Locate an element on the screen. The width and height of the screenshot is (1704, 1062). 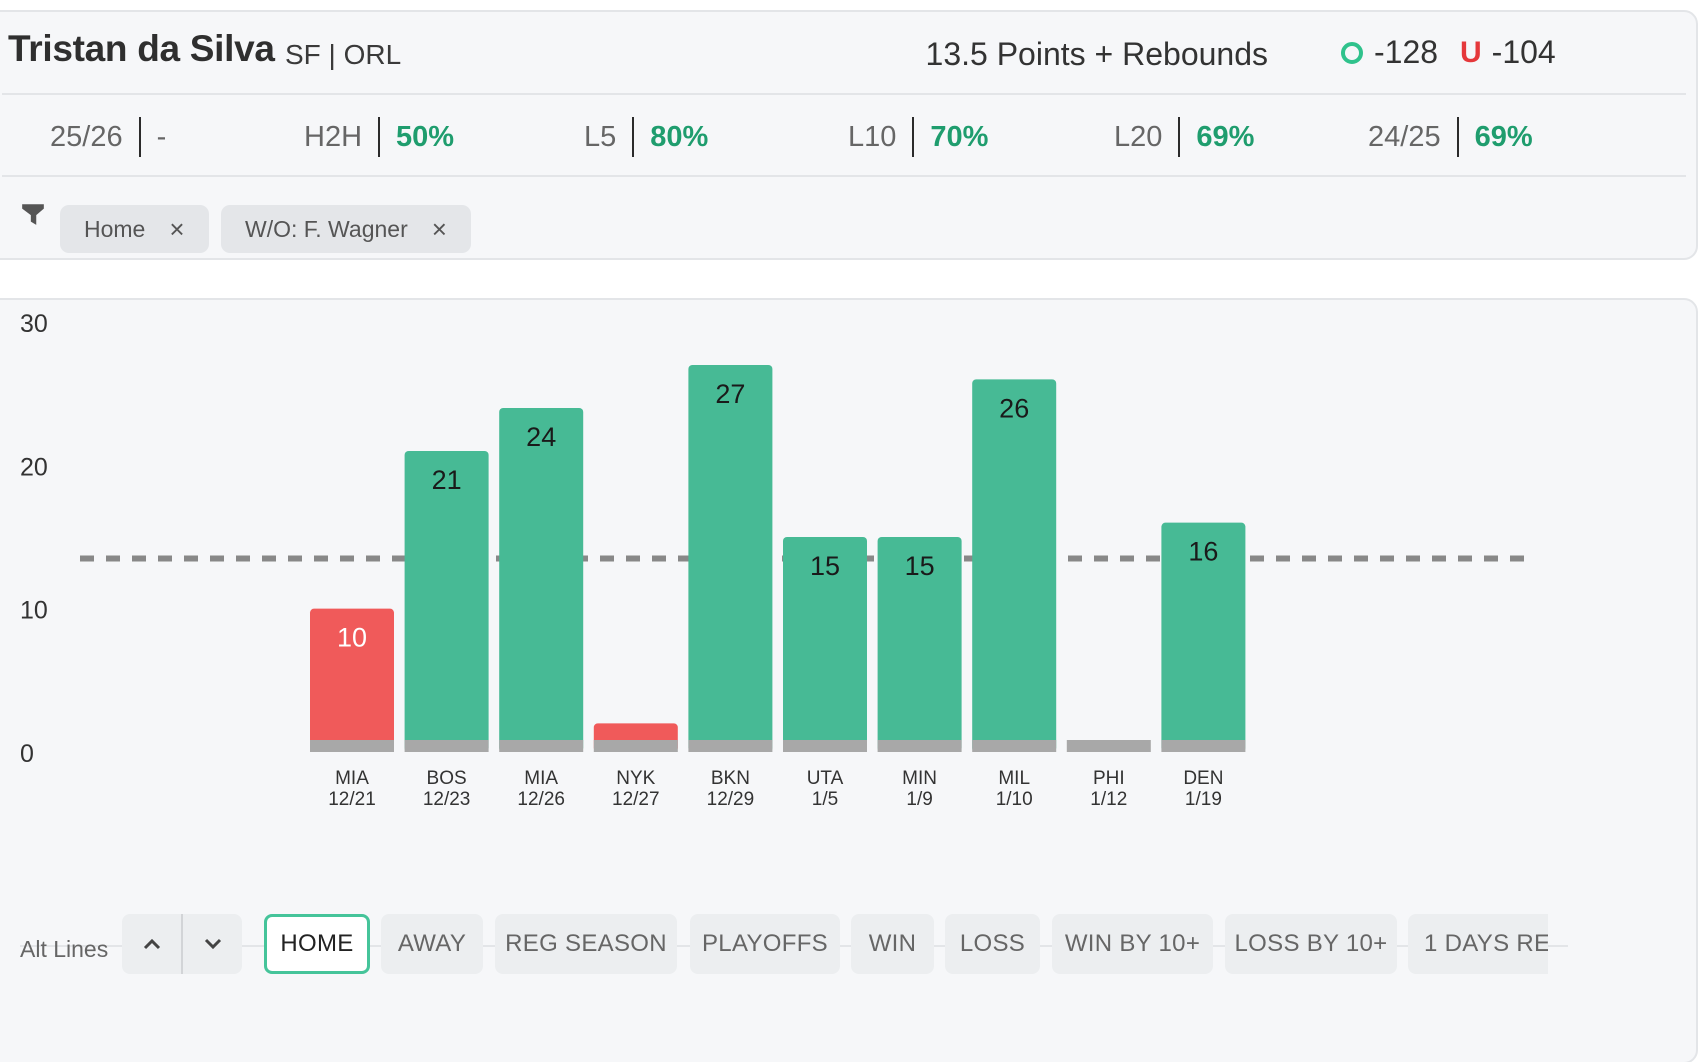
x-tick-date: 12/21 is located at coordinates (352, 799).